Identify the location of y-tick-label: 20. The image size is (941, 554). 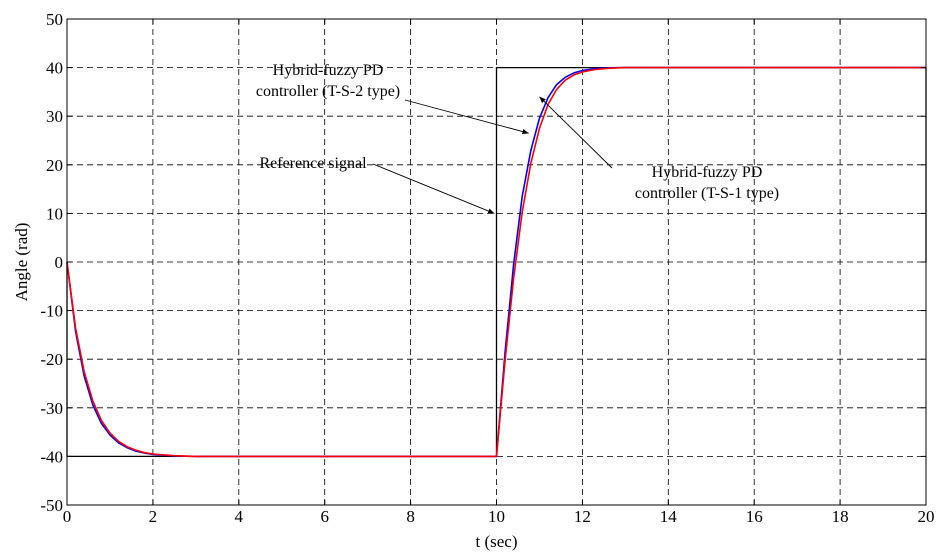
(54, 165).